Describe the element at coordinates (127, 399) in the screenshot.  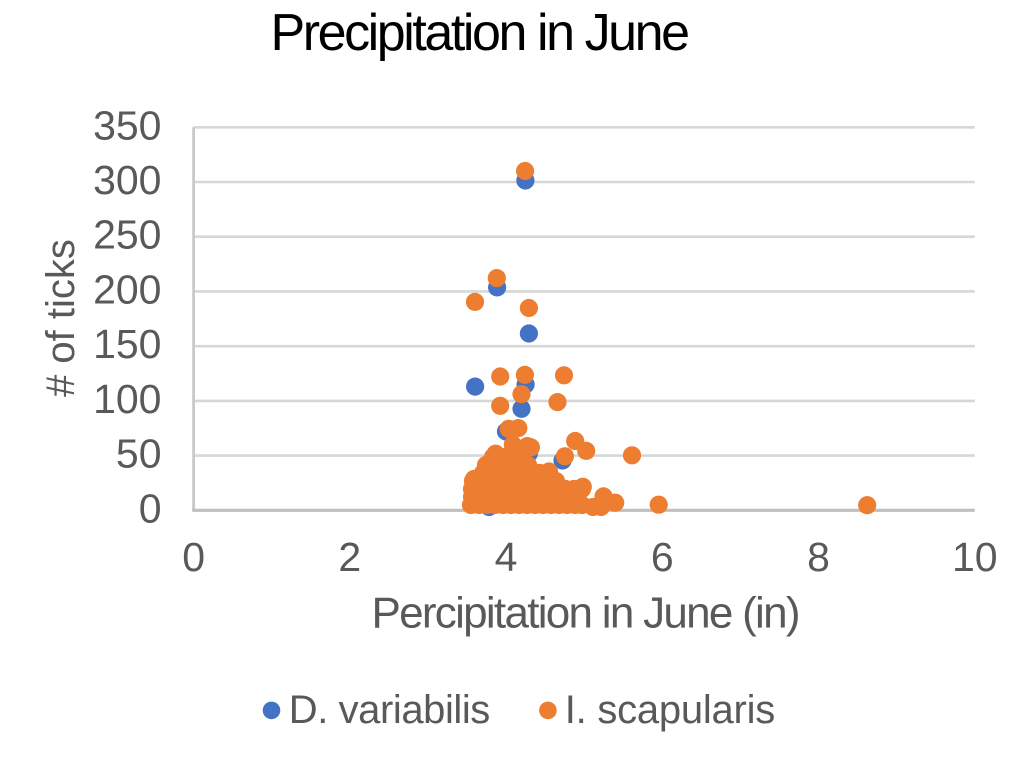
I see `svg-text: 100` at that location.